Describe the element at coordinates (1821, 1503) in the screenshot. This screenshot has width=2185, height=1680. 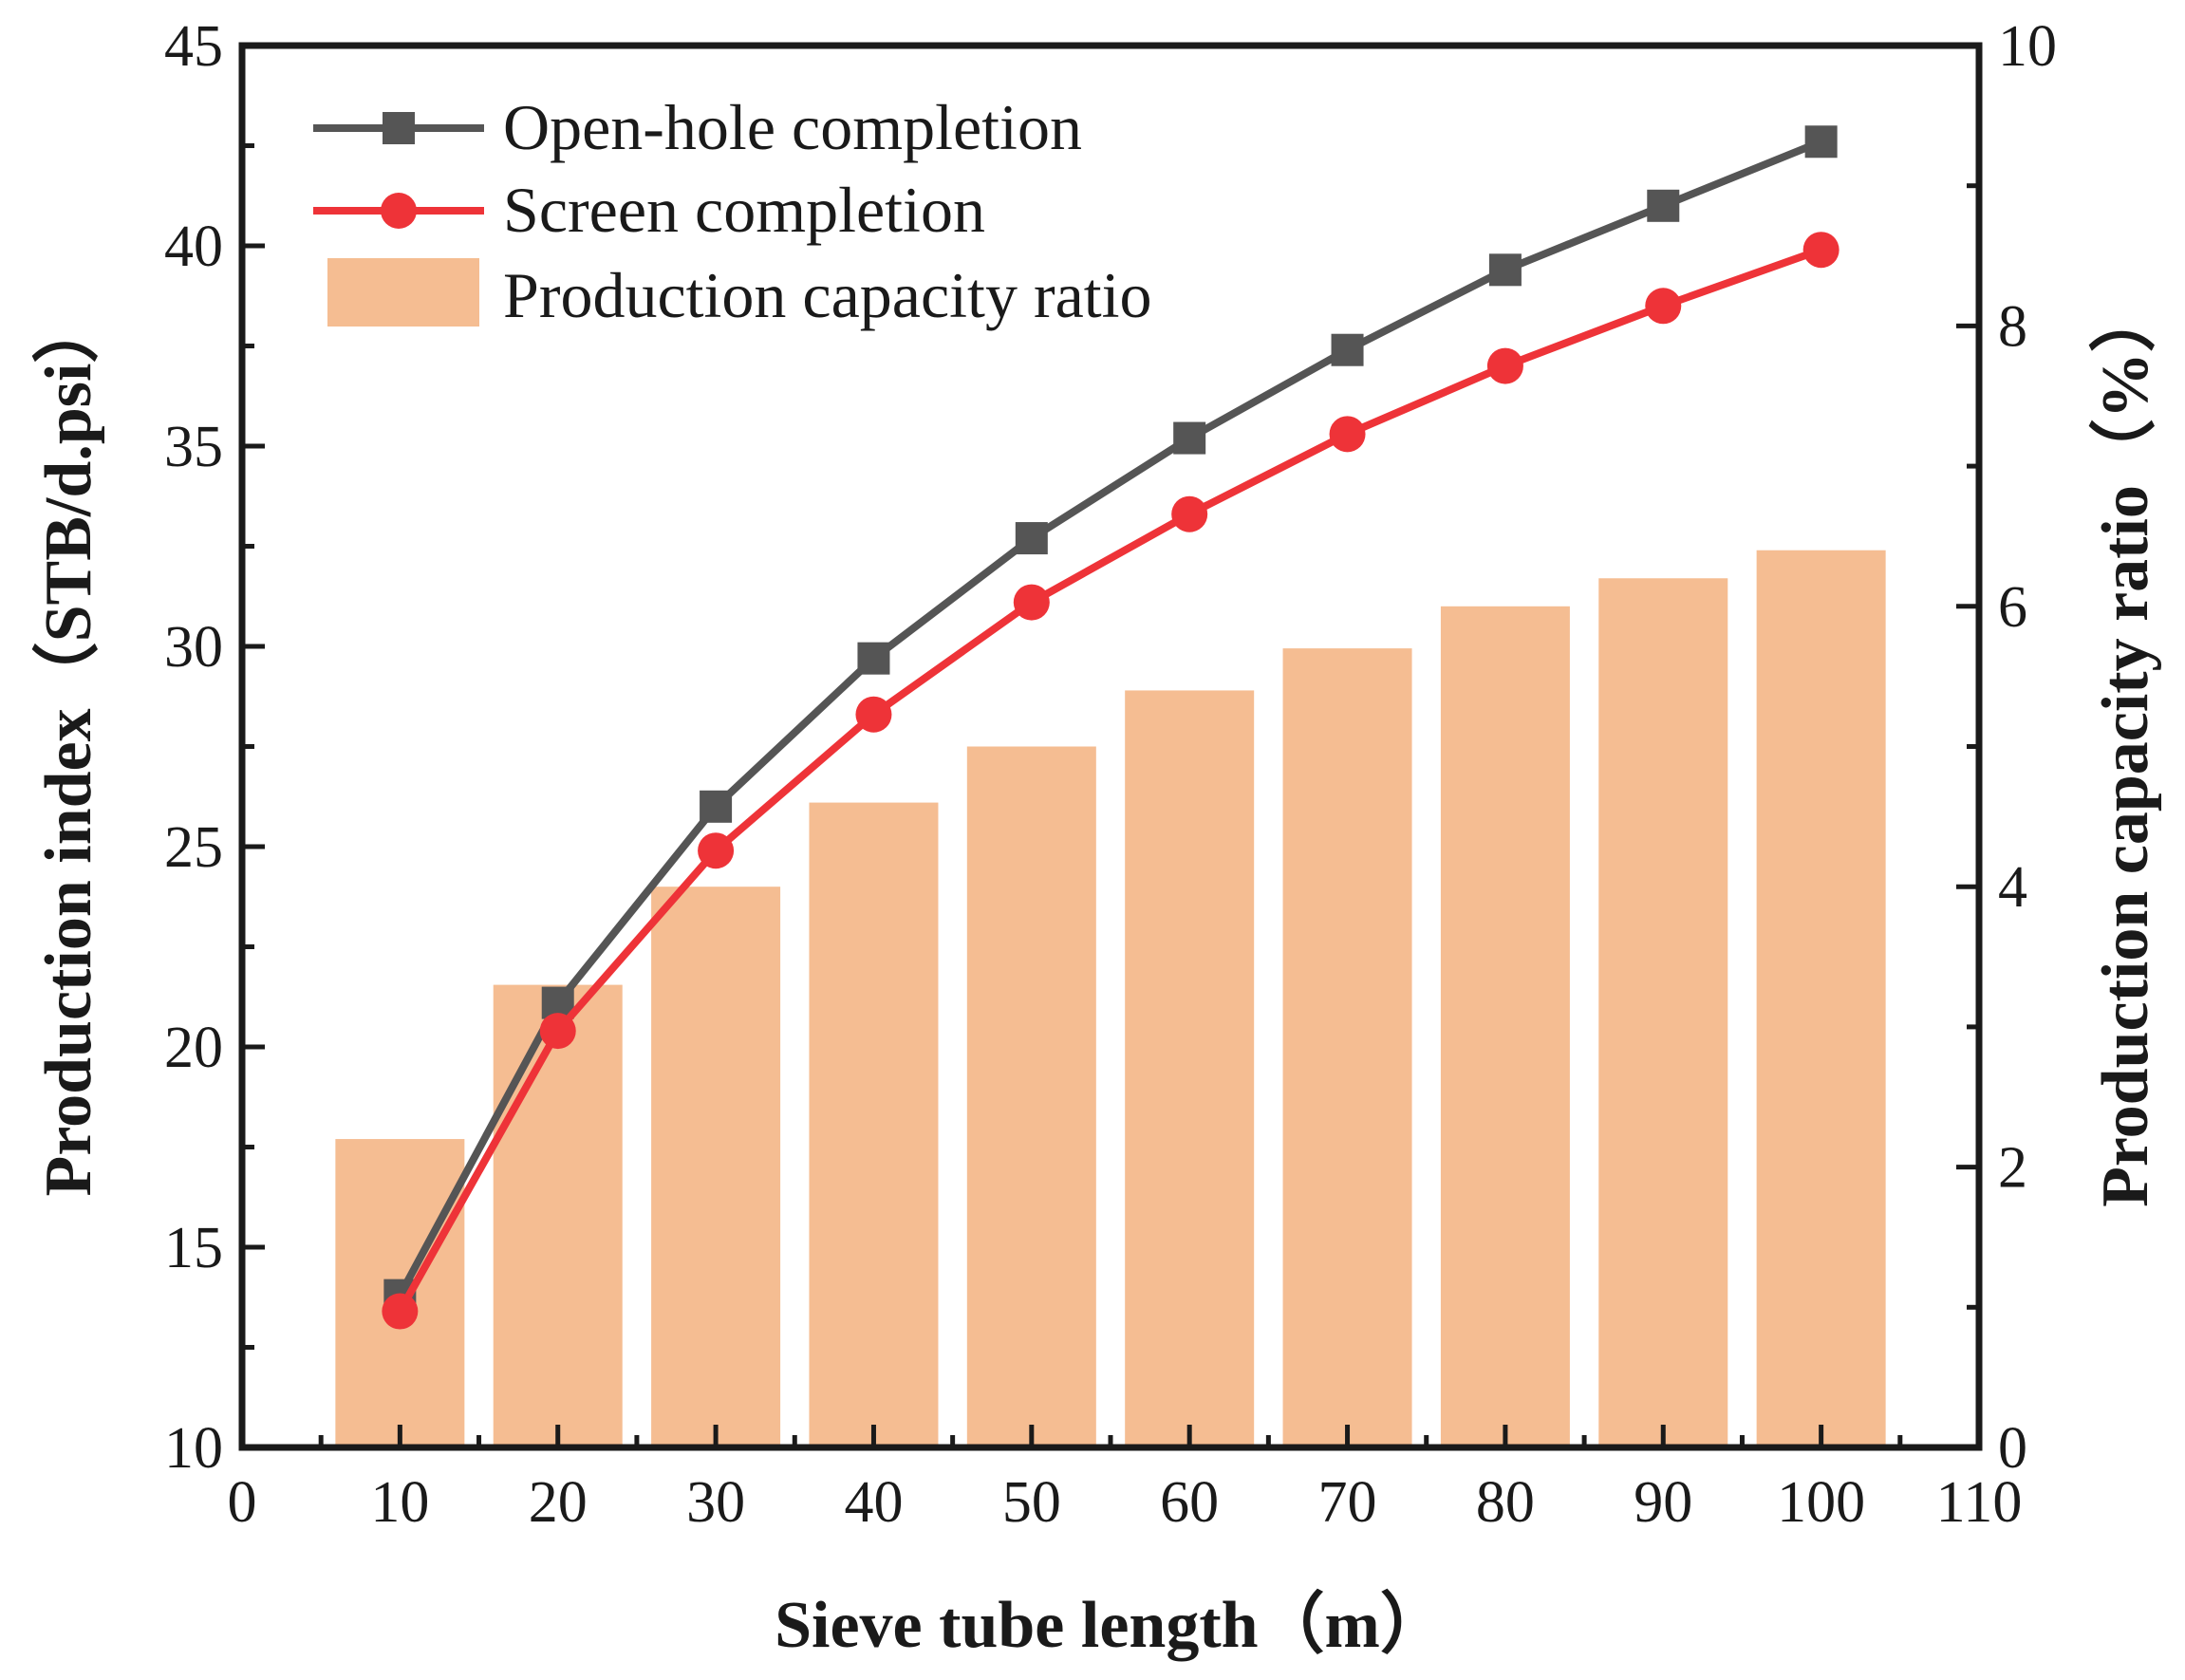
I see `x-tick-label: 100` at that location.